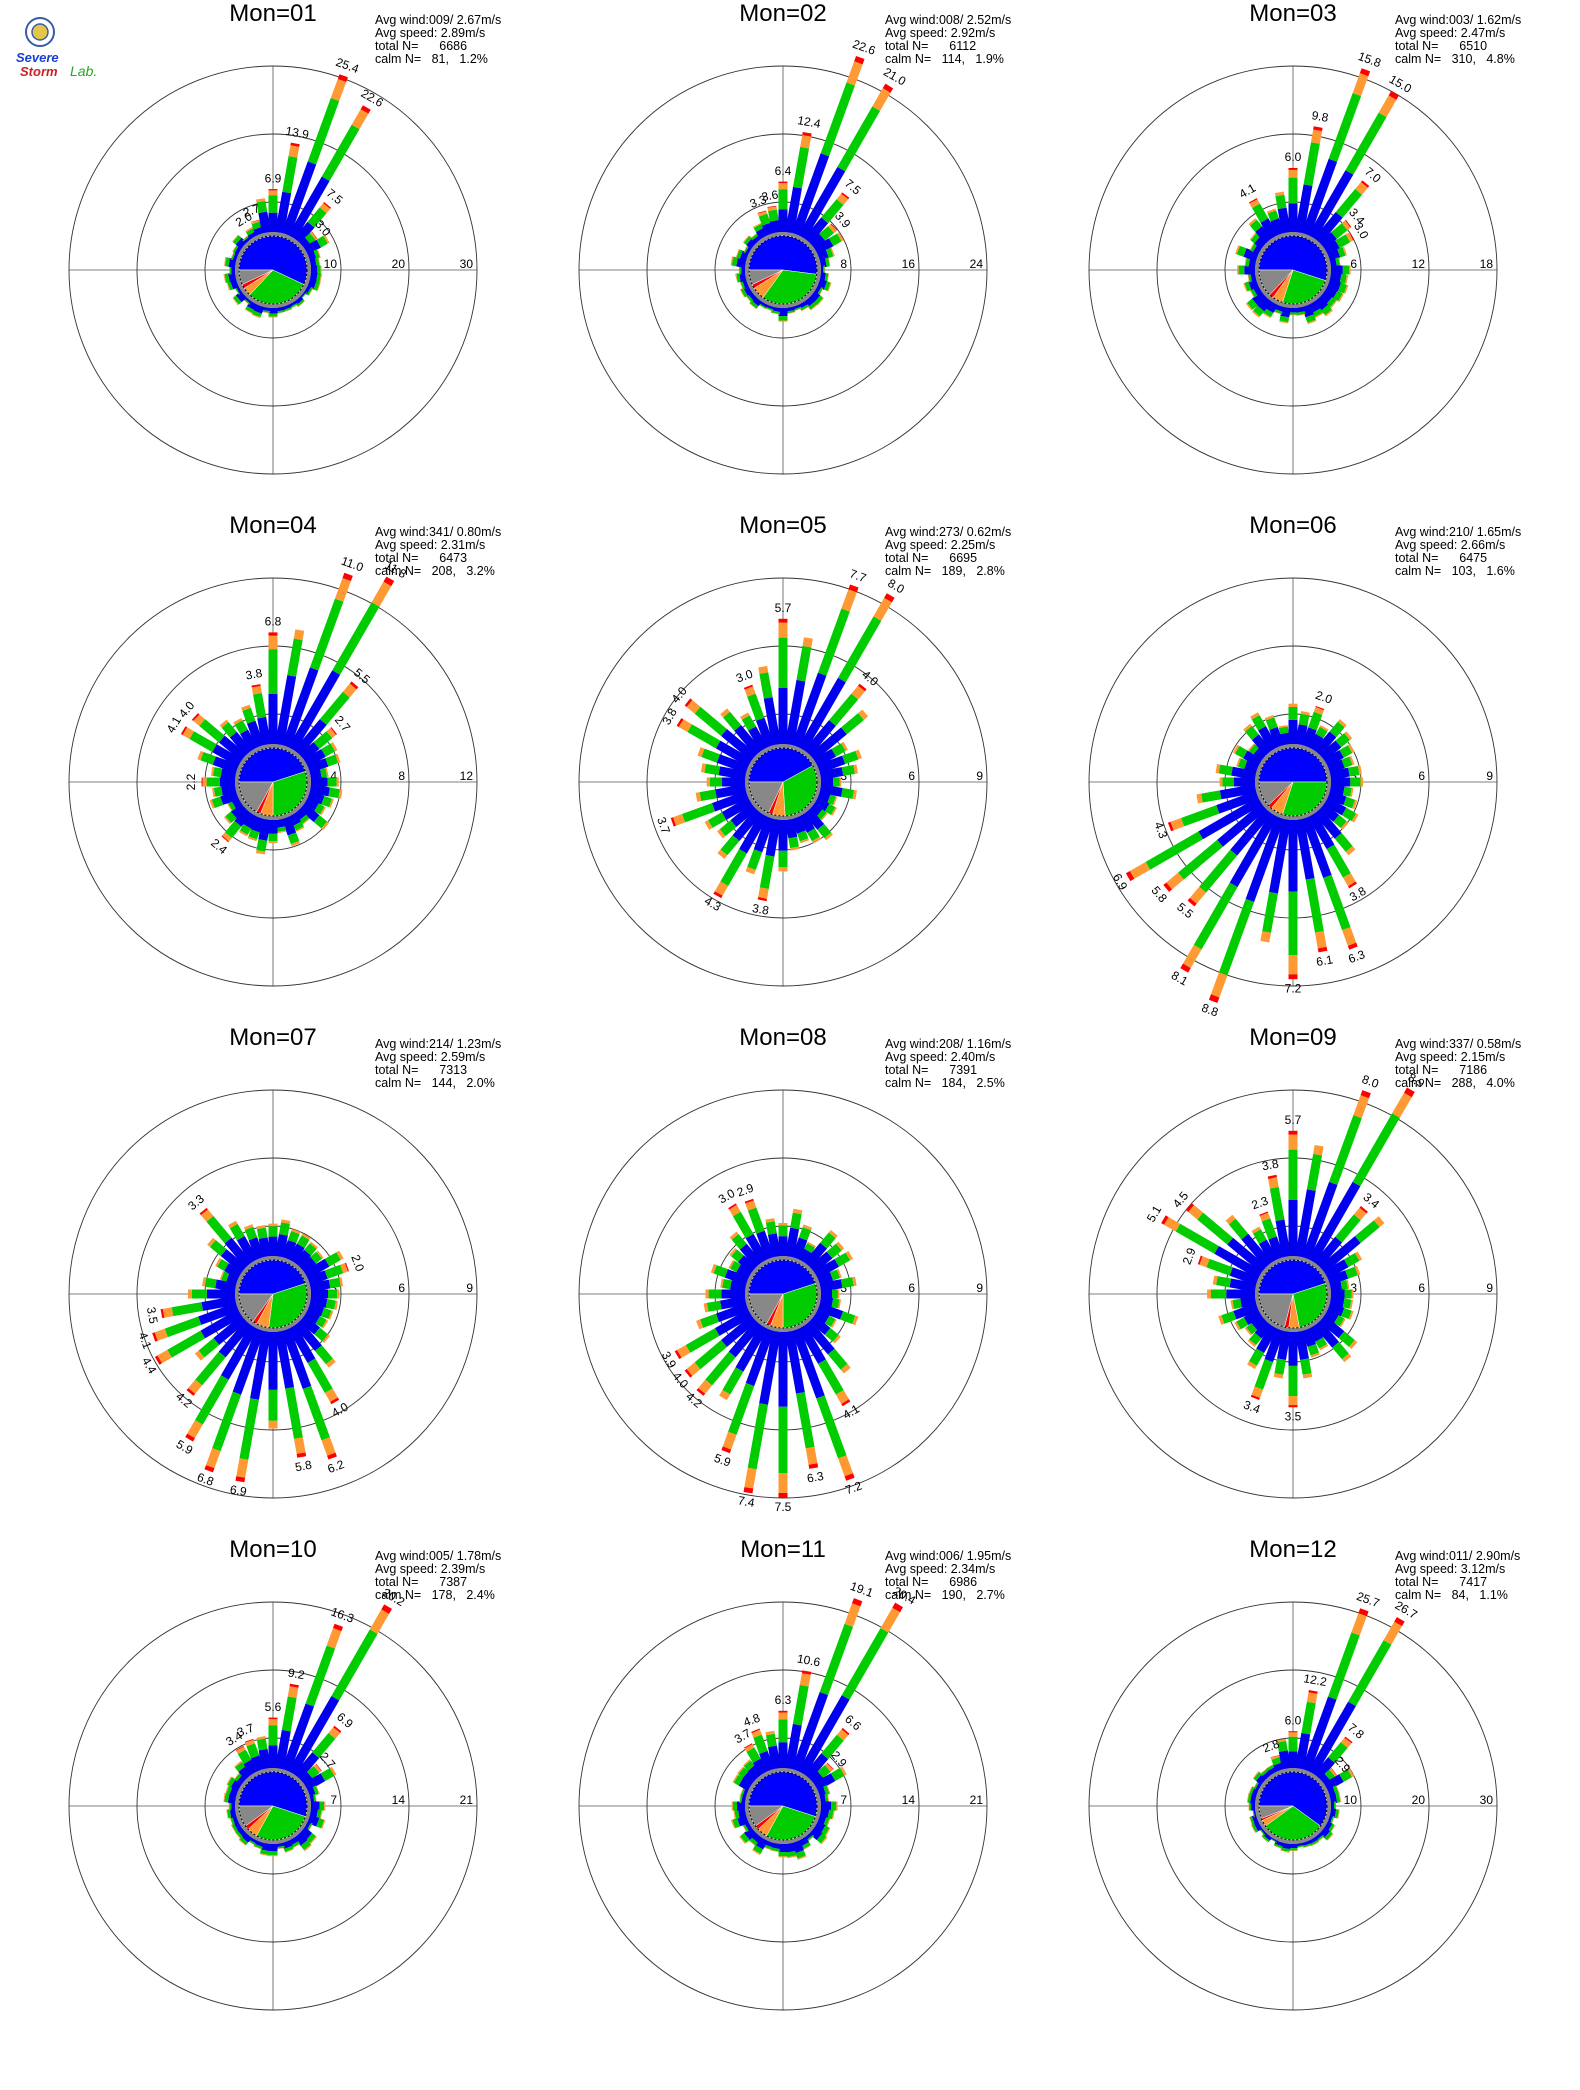 This screenshot has width=1580, height=2090. I want to click on spoke-label: 6.0, so click(1293, 1720).